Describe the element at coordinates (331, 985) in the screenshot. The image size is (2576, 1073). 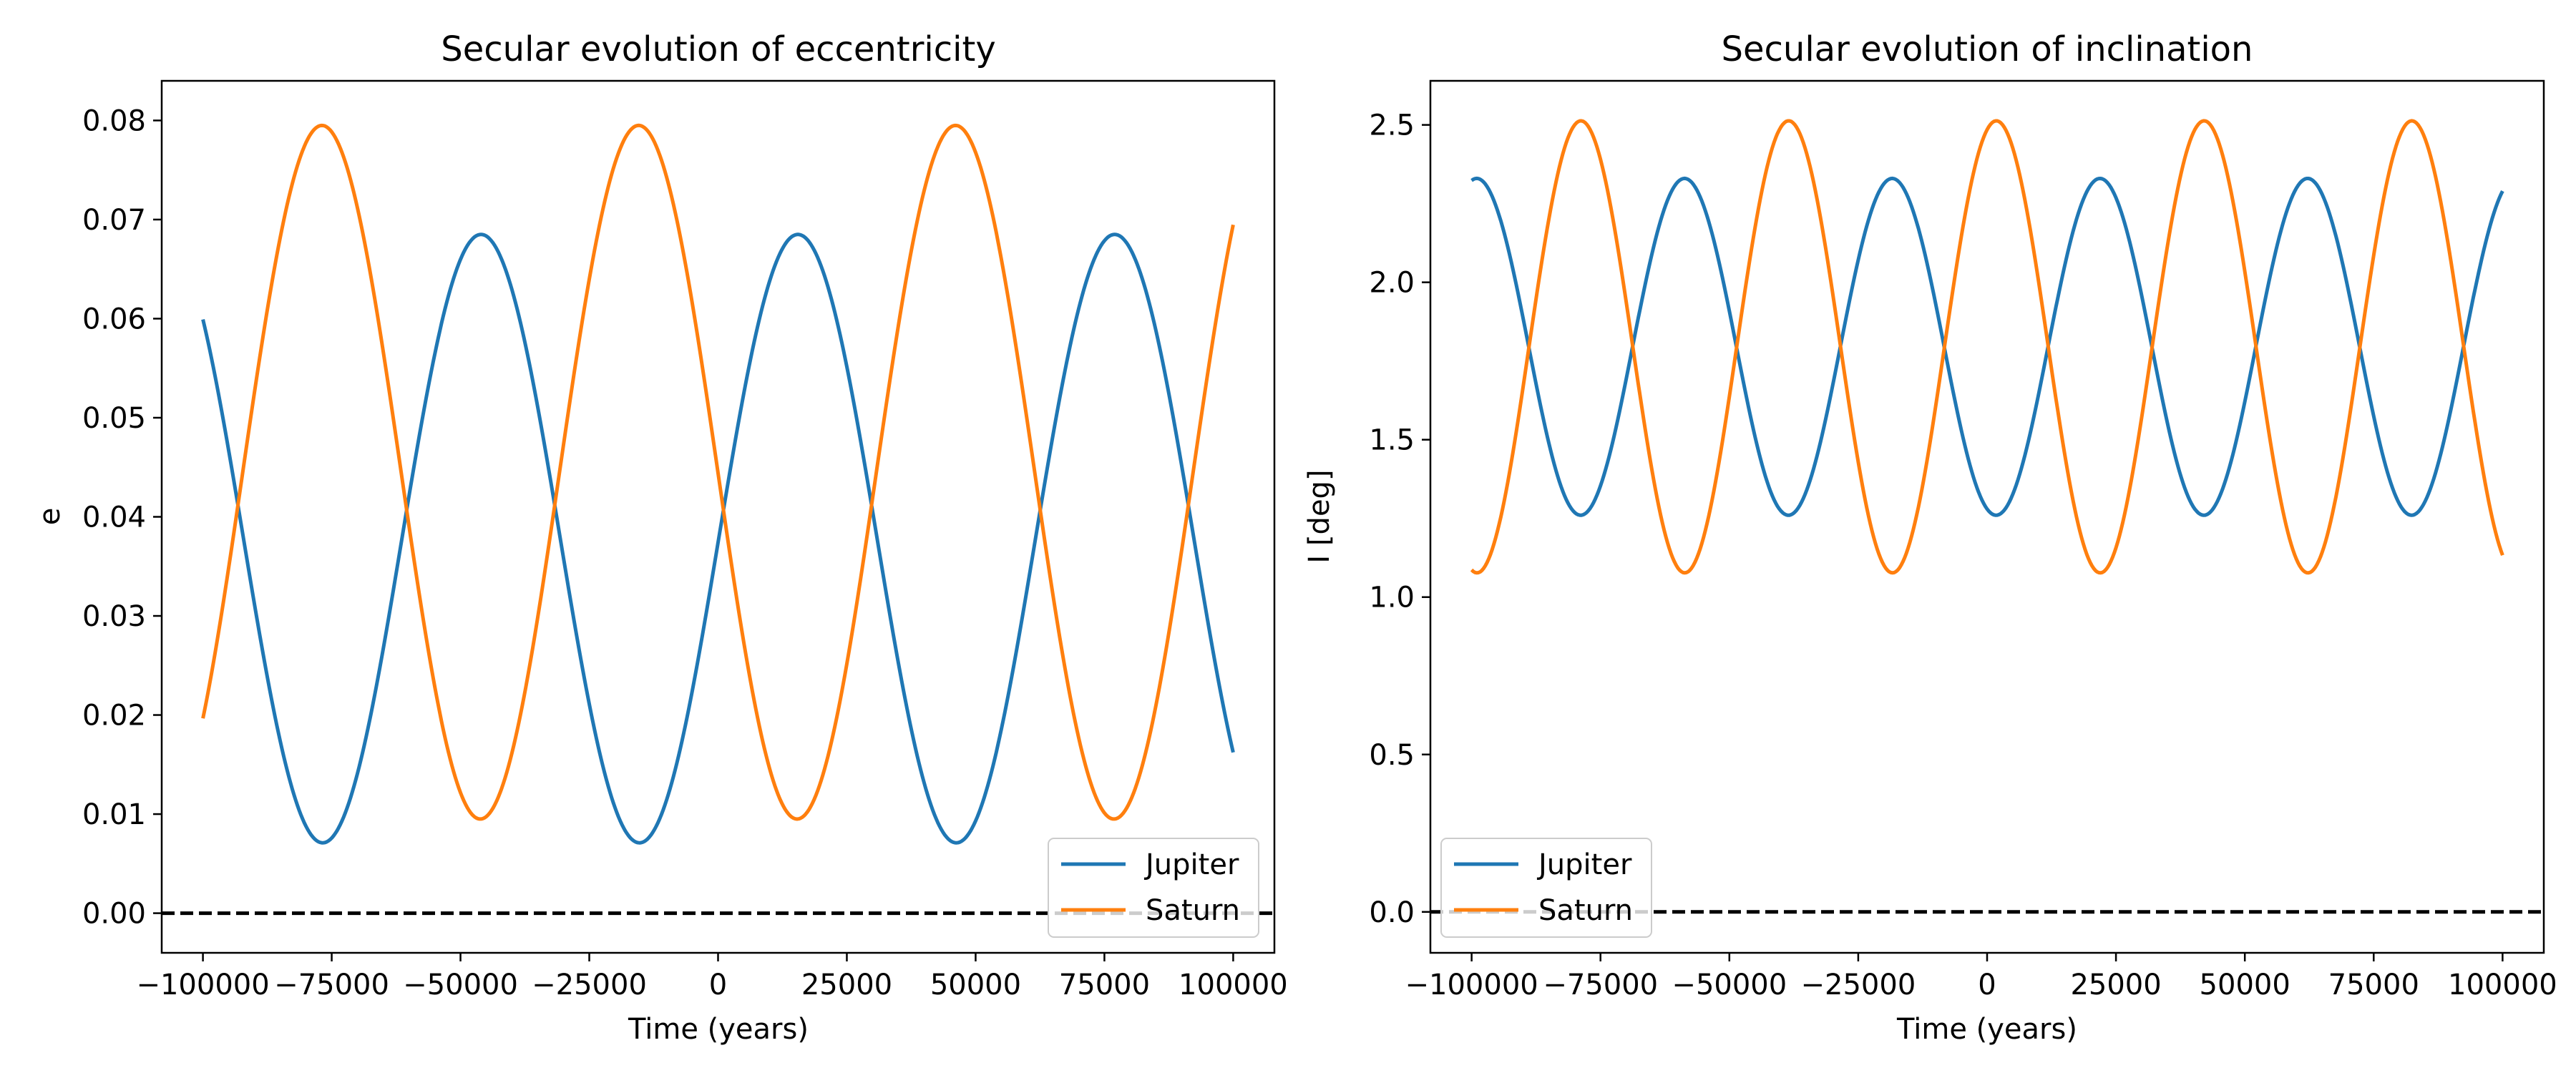
I see `eccentricity-x-tick-label: −75000` at that location.